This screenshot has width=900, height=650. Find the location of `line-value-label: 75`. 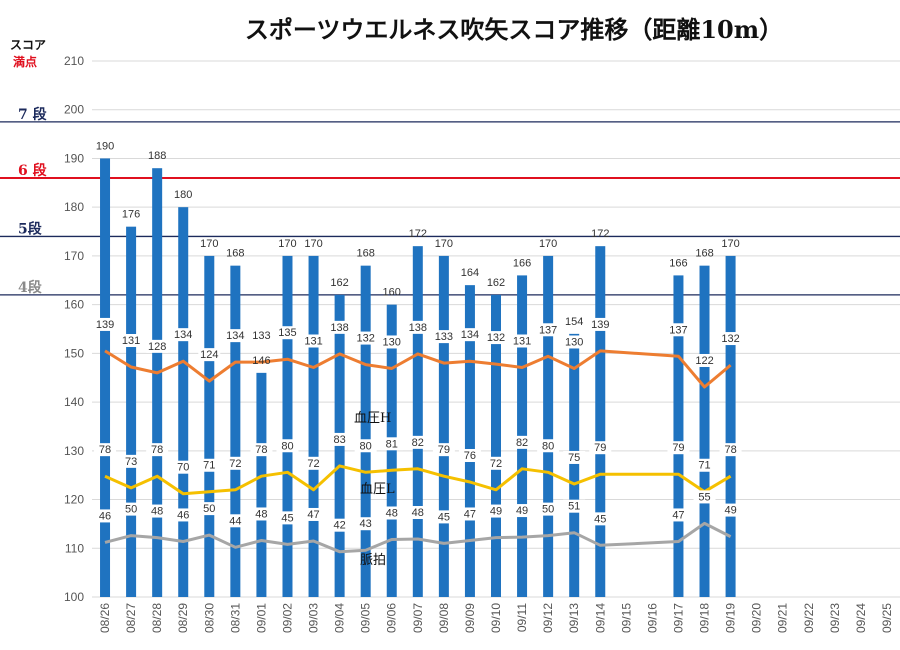

line-value-label: 75 is located at coordinates (574, 458).